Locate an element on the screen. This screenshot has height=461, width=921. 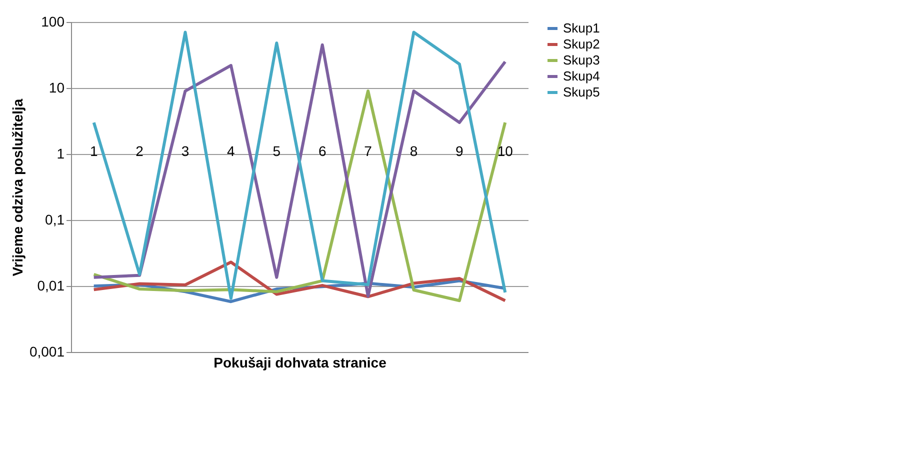
y-tick-label: 0,001 is located at coordinates (47, 352).